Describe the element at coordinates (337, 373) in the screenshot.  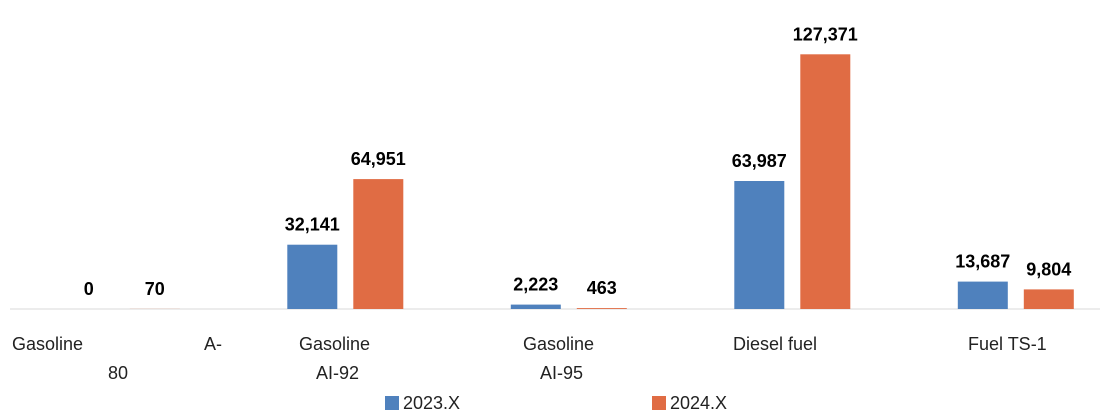
I see `category-label-ai92-line2: AI-92` at that location.